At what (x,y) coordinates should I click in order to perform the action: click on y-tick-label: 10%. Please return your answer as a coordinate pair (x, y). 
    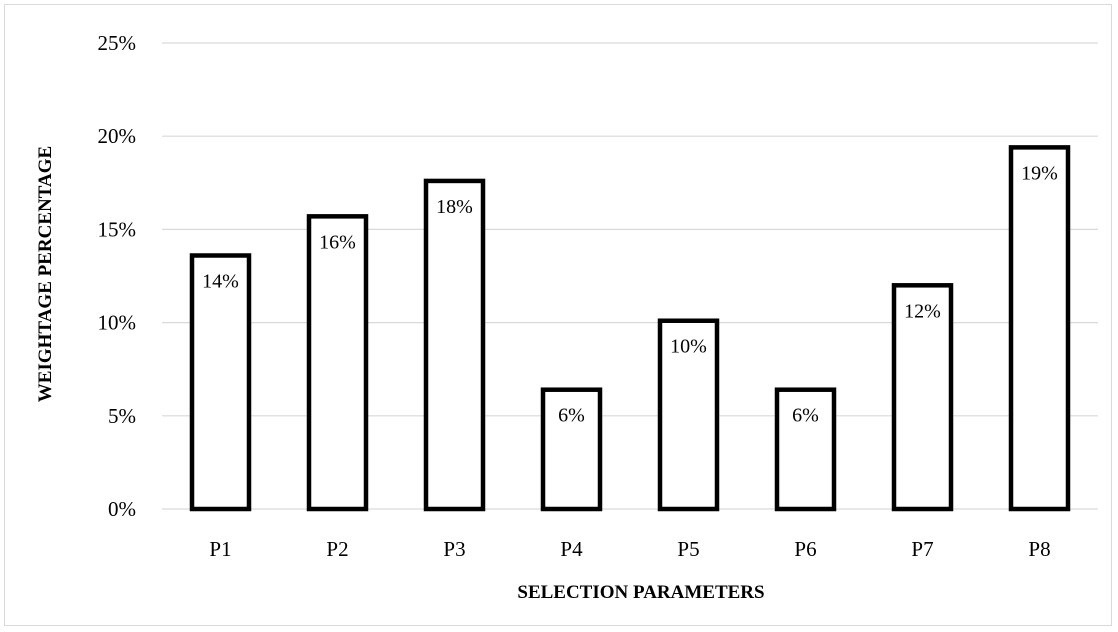
    Looking at the image, I should click on (117, 323).